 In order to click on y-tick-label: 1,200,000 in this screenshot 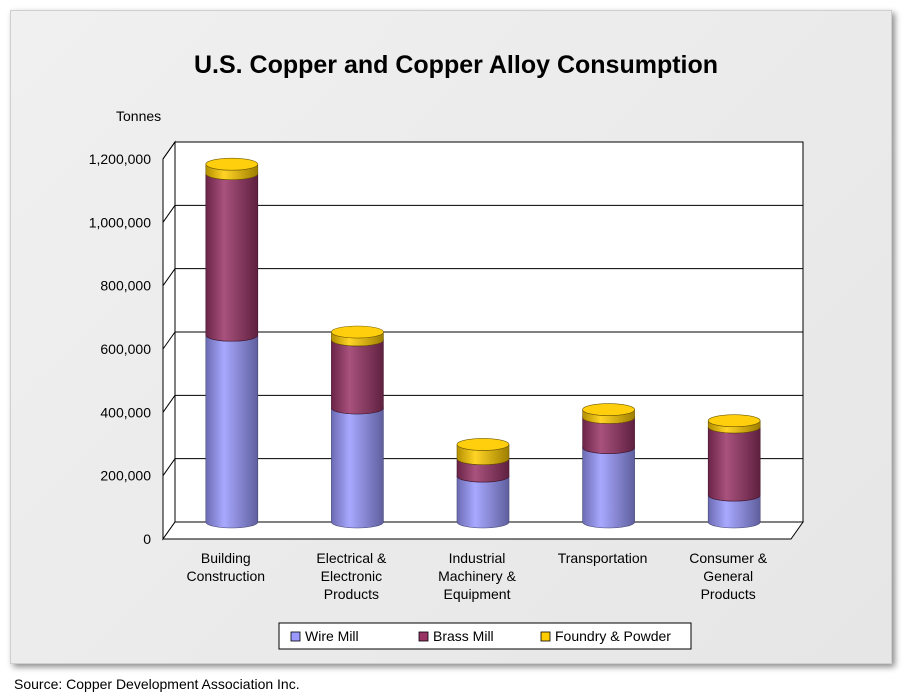, I will do `click(120, 159)`.